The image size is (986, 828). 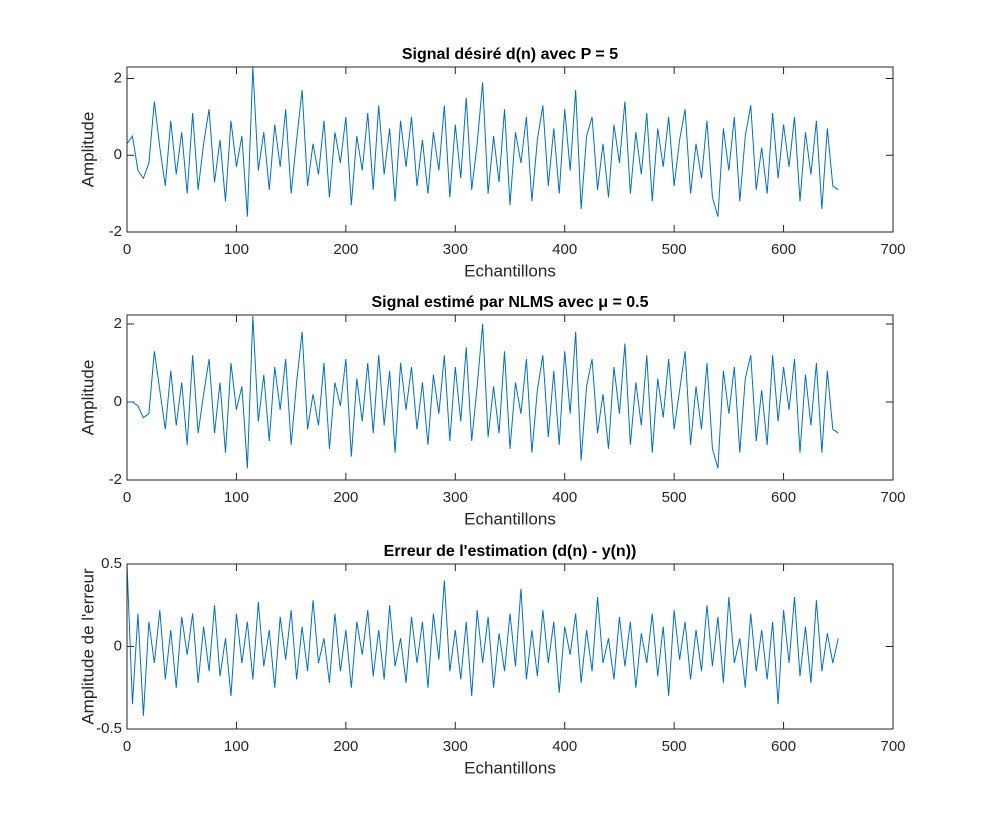 What do you see at coordinates (111, 563) in the screenshot?
I see `y-tick-label: 0.5` at bounding box center [111, 563].